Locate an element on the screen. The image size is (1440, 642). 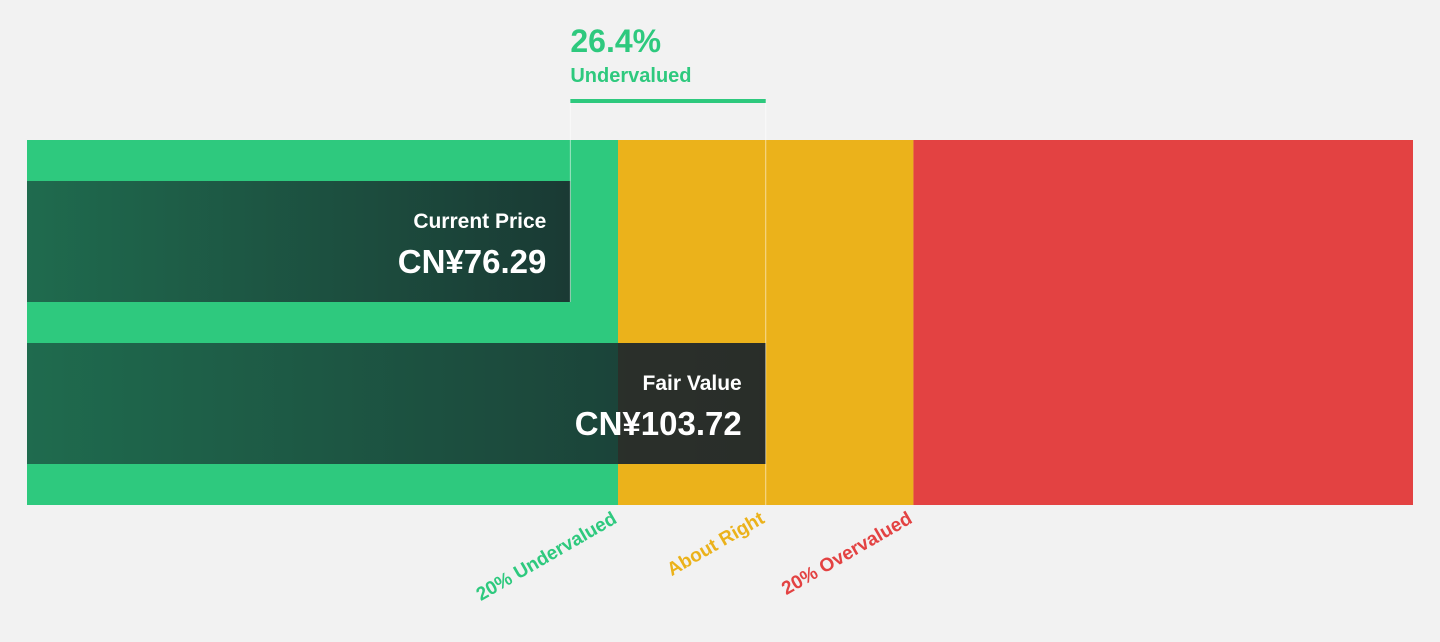
fair-value-label: Fair Value is located at coordinates (692, 383).